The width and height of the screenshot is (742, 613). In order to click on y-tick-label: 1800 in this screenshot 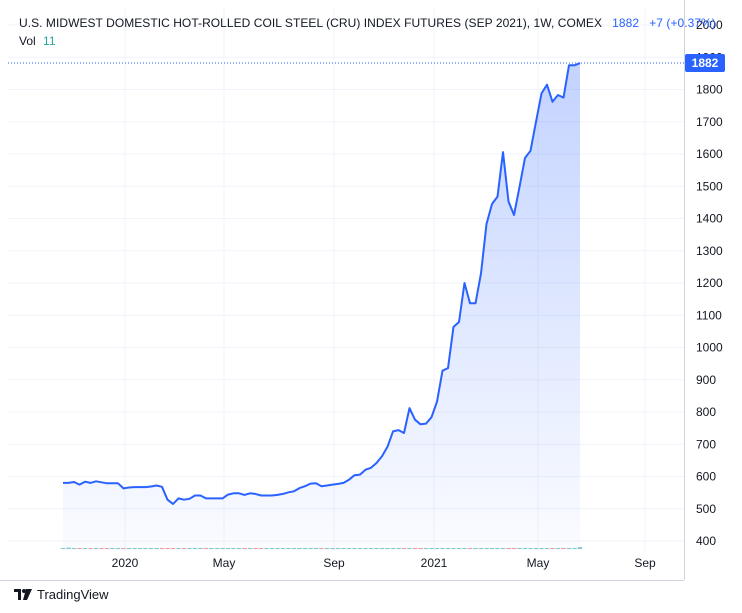, I will do `click(709, 90)`.